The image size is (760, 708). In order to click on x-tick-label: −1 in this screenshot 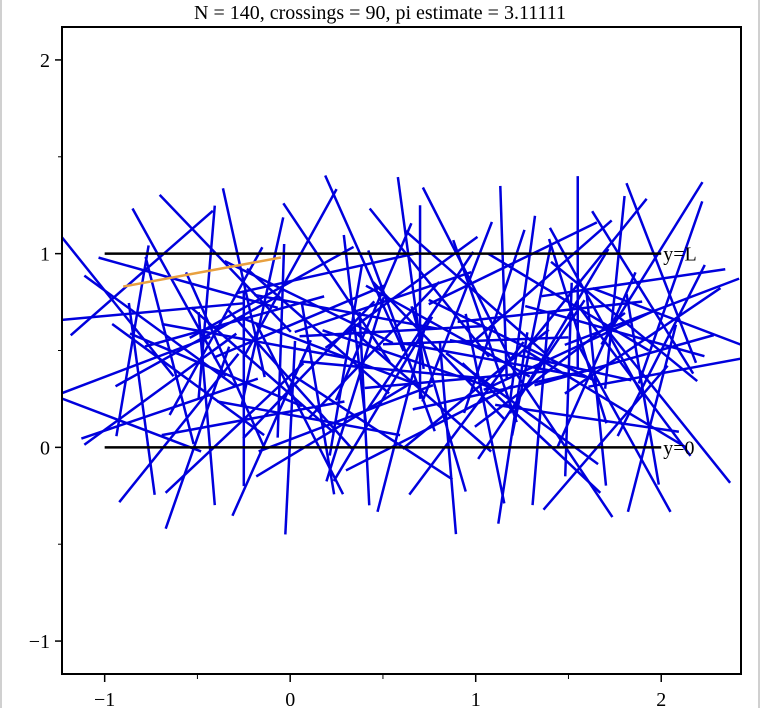, I will do `click(104, 698)`.